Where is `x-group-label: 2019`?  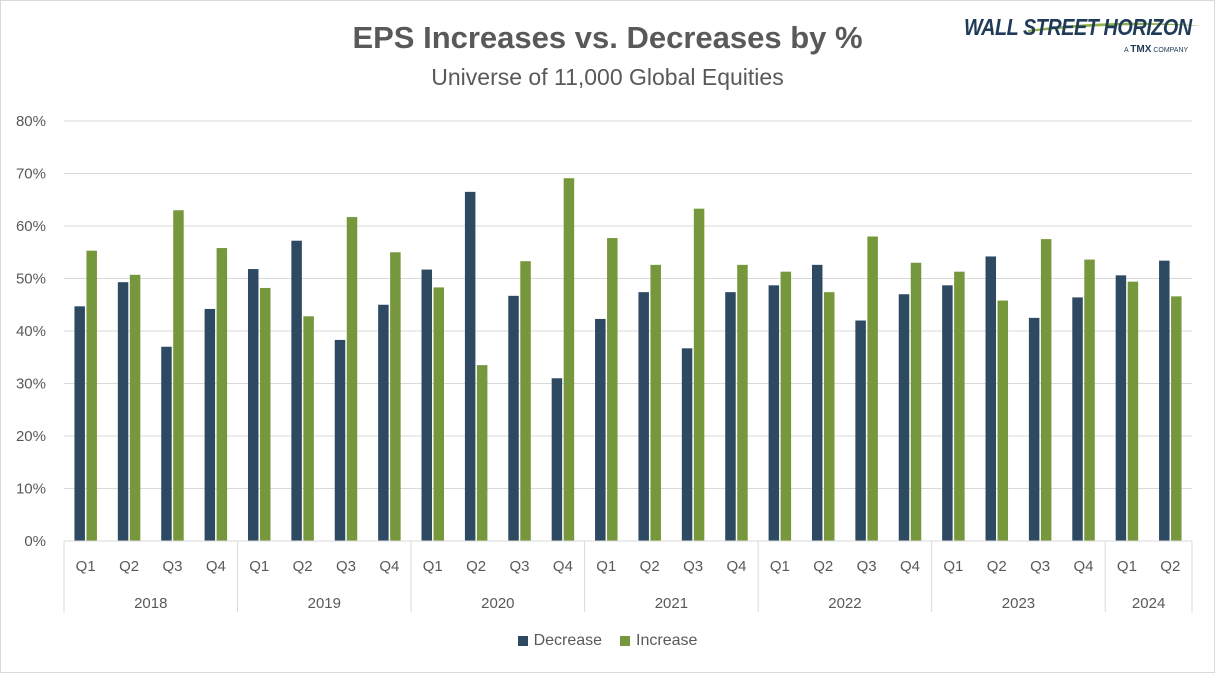
x-group-label: 2019 is located at coordinates (324, 603).